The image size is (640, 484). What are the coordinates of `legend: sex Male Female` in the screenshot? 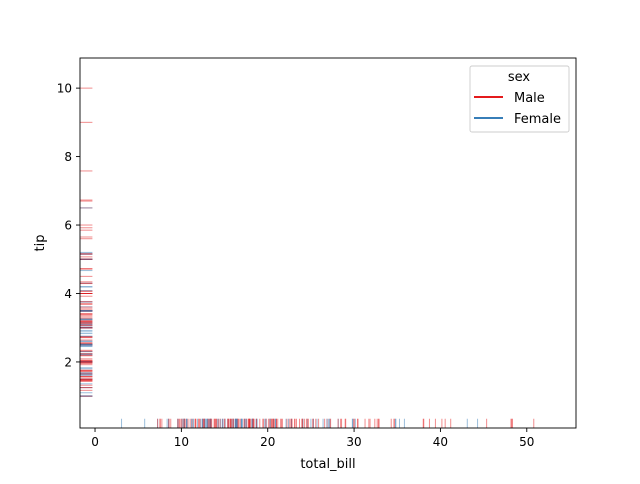 It's located at (519, 99).